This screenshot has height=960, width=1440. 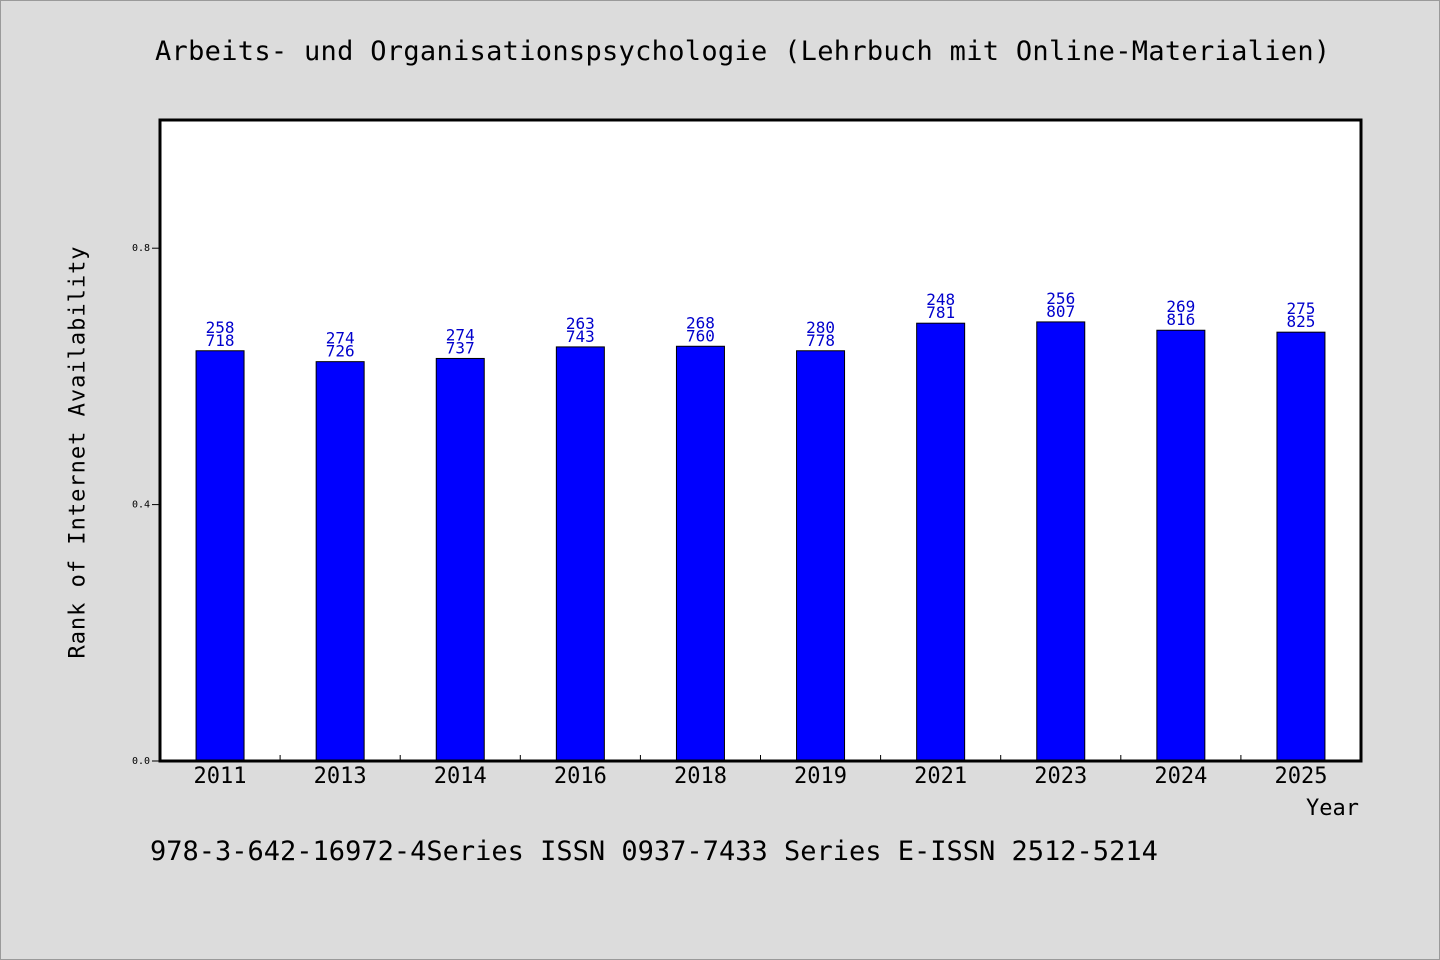 What do you see at coordinates (580, 323) in the screenshot?
I see `bar-label-top-2016: 263` at bounding box center [580, 323].